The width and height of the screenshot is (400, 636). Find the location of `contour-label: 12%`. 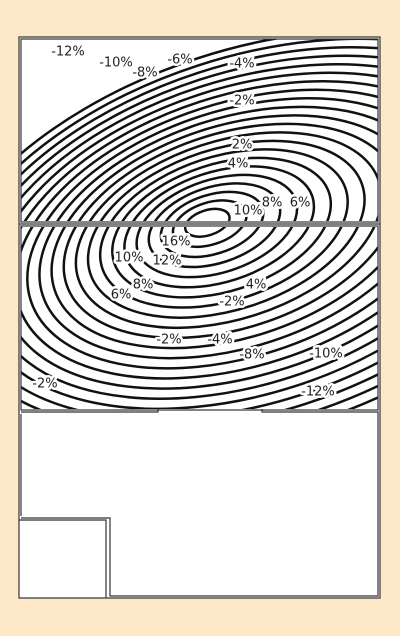

contour-label: 12% is located at coordinates (167, 261).